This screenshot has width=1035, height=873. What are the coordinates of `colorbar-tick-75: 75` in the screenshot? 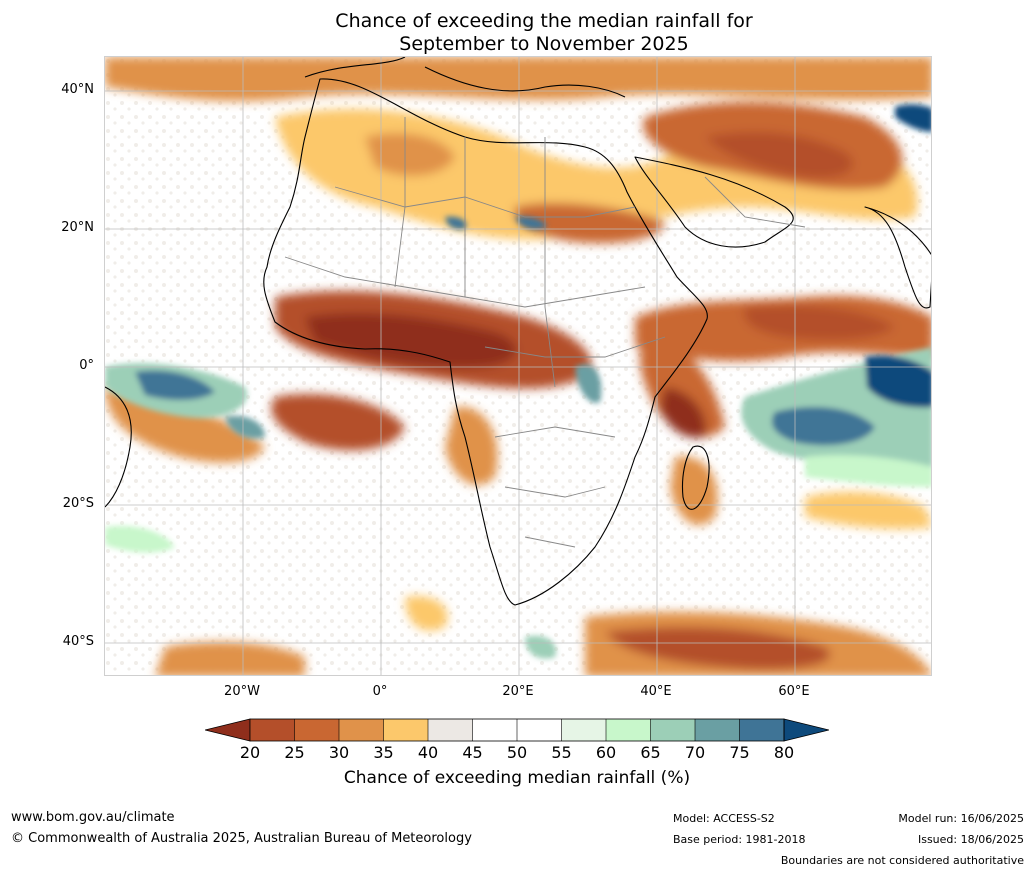 It's located at (739, 752).